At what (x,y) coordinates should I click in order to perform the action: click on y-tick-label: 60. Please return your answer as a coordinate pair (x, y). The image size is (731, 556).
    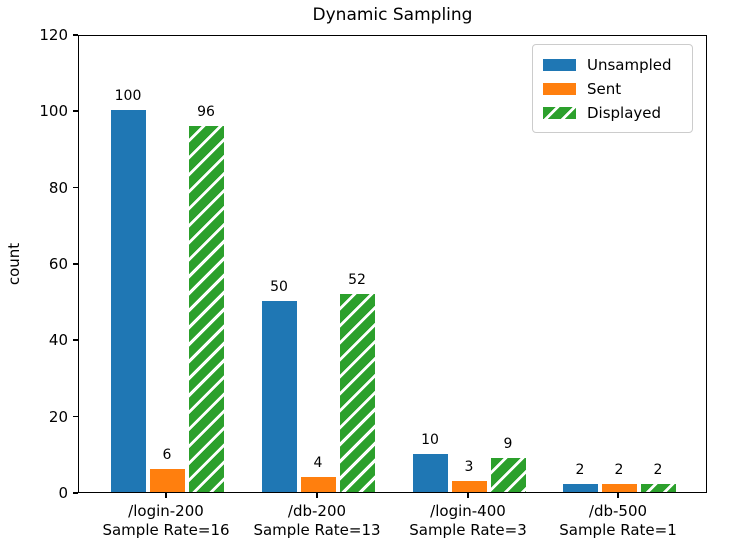
    Looking at the image, I should click on (58, 264).